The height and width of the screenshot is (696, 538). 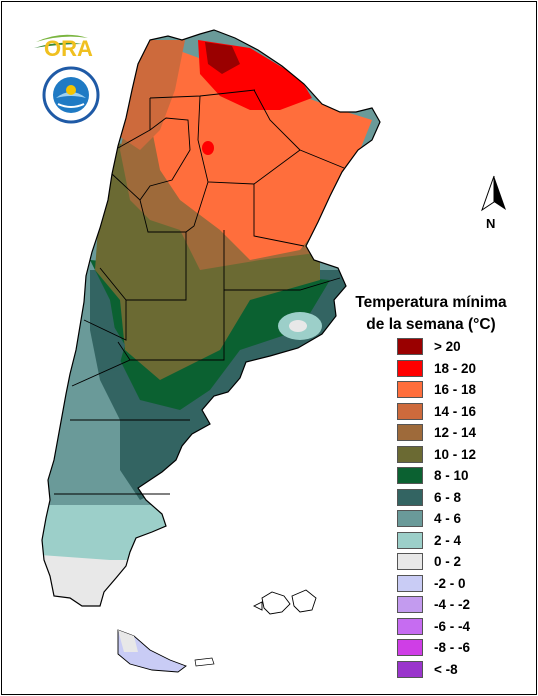 I want to click on legend-item: 10 - 12, so click(x=436, y=455).